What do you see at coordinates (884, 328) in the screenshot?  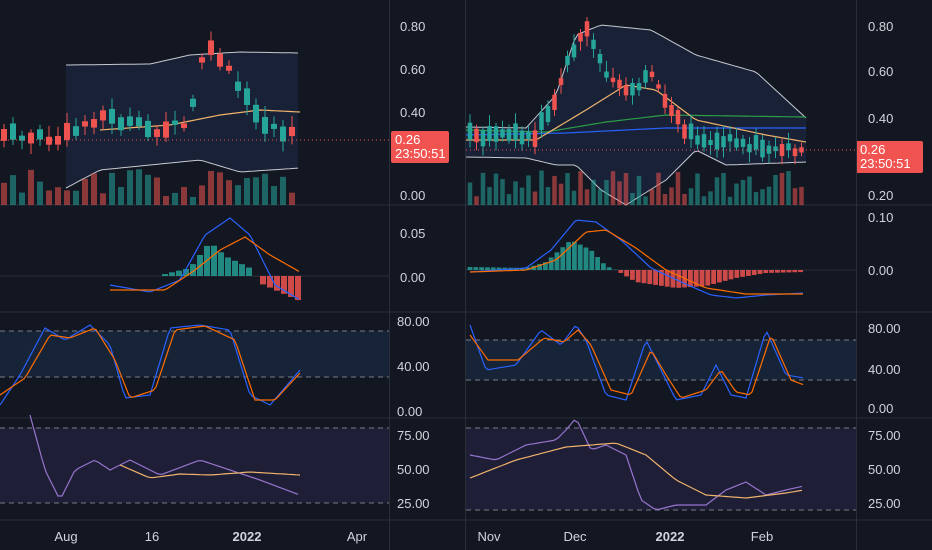 I see `right-stoch-label-80: 80.00` at bounding box center [884, 328].